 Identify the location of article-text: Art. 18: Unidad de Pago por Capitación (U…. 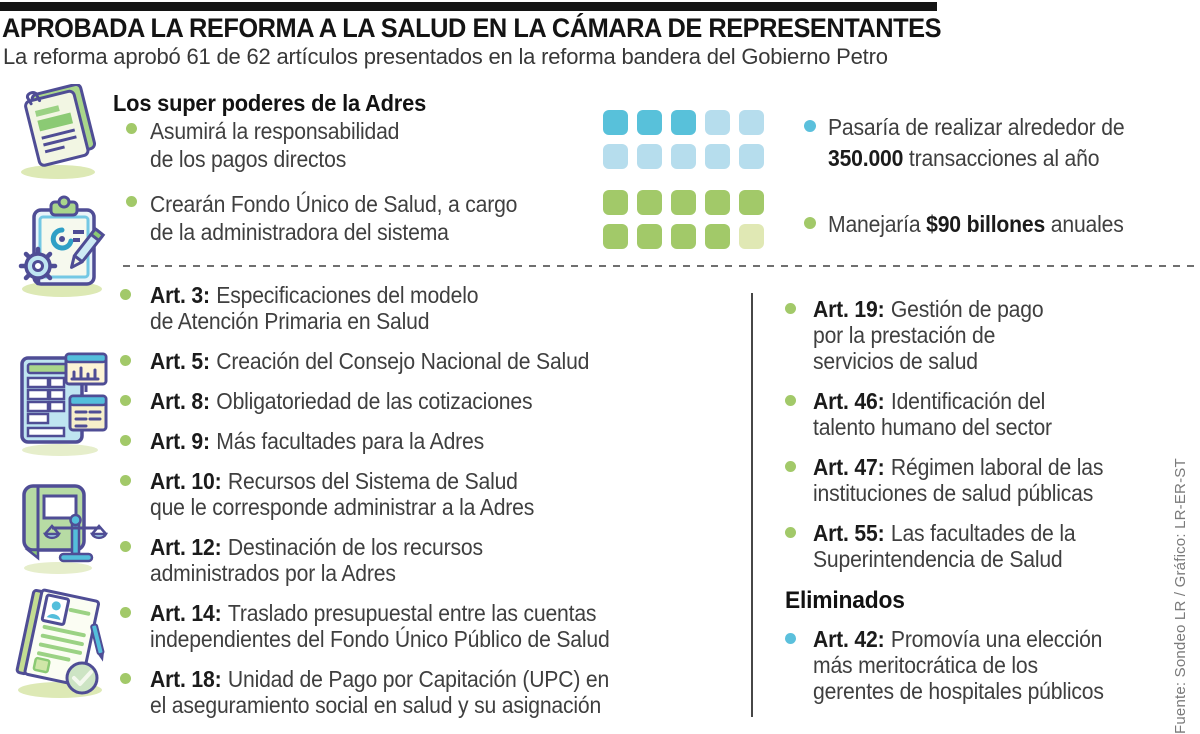
(379, 692).